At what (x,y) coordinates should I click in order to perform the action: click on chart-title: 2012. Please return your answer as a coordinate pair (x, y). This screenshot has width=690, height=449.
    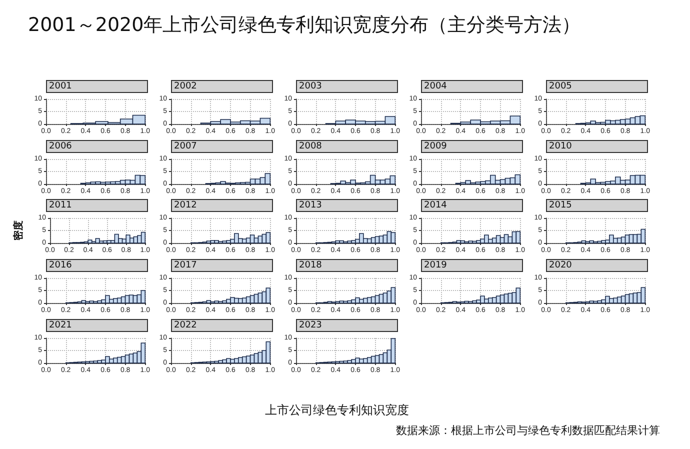
    Looking at the image, I should click on (185, 205).